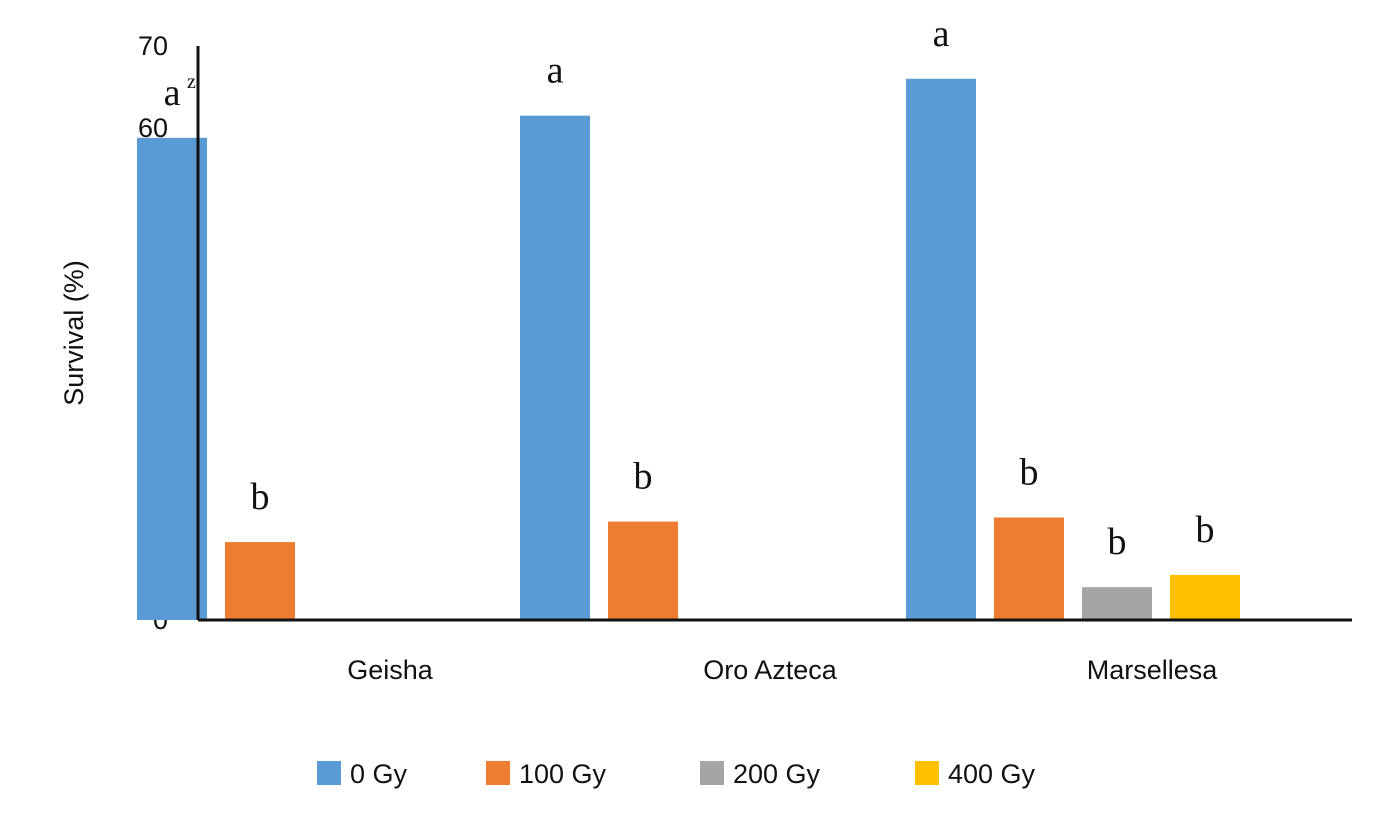 The image size is (1385, 823). What do you see at coordinates (390, 670) in the screenshot?
I see `category-label: Geisha` at bounding box center [390, 670].